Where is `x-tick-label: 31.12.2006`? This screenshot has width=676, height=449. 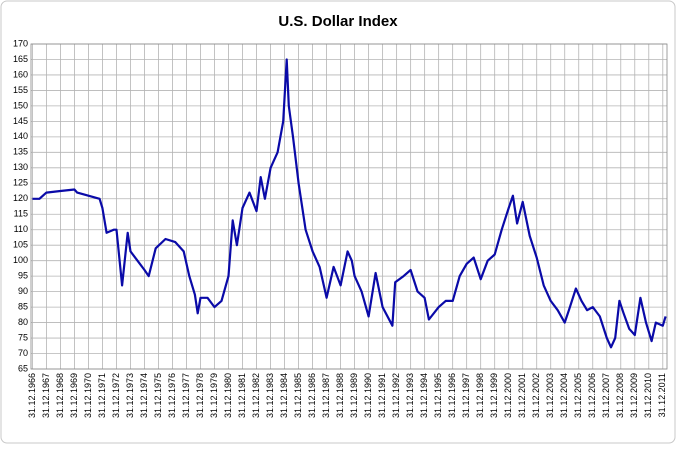
x-tick-label: 31.12.2006 is located at coordinates (592, 395).